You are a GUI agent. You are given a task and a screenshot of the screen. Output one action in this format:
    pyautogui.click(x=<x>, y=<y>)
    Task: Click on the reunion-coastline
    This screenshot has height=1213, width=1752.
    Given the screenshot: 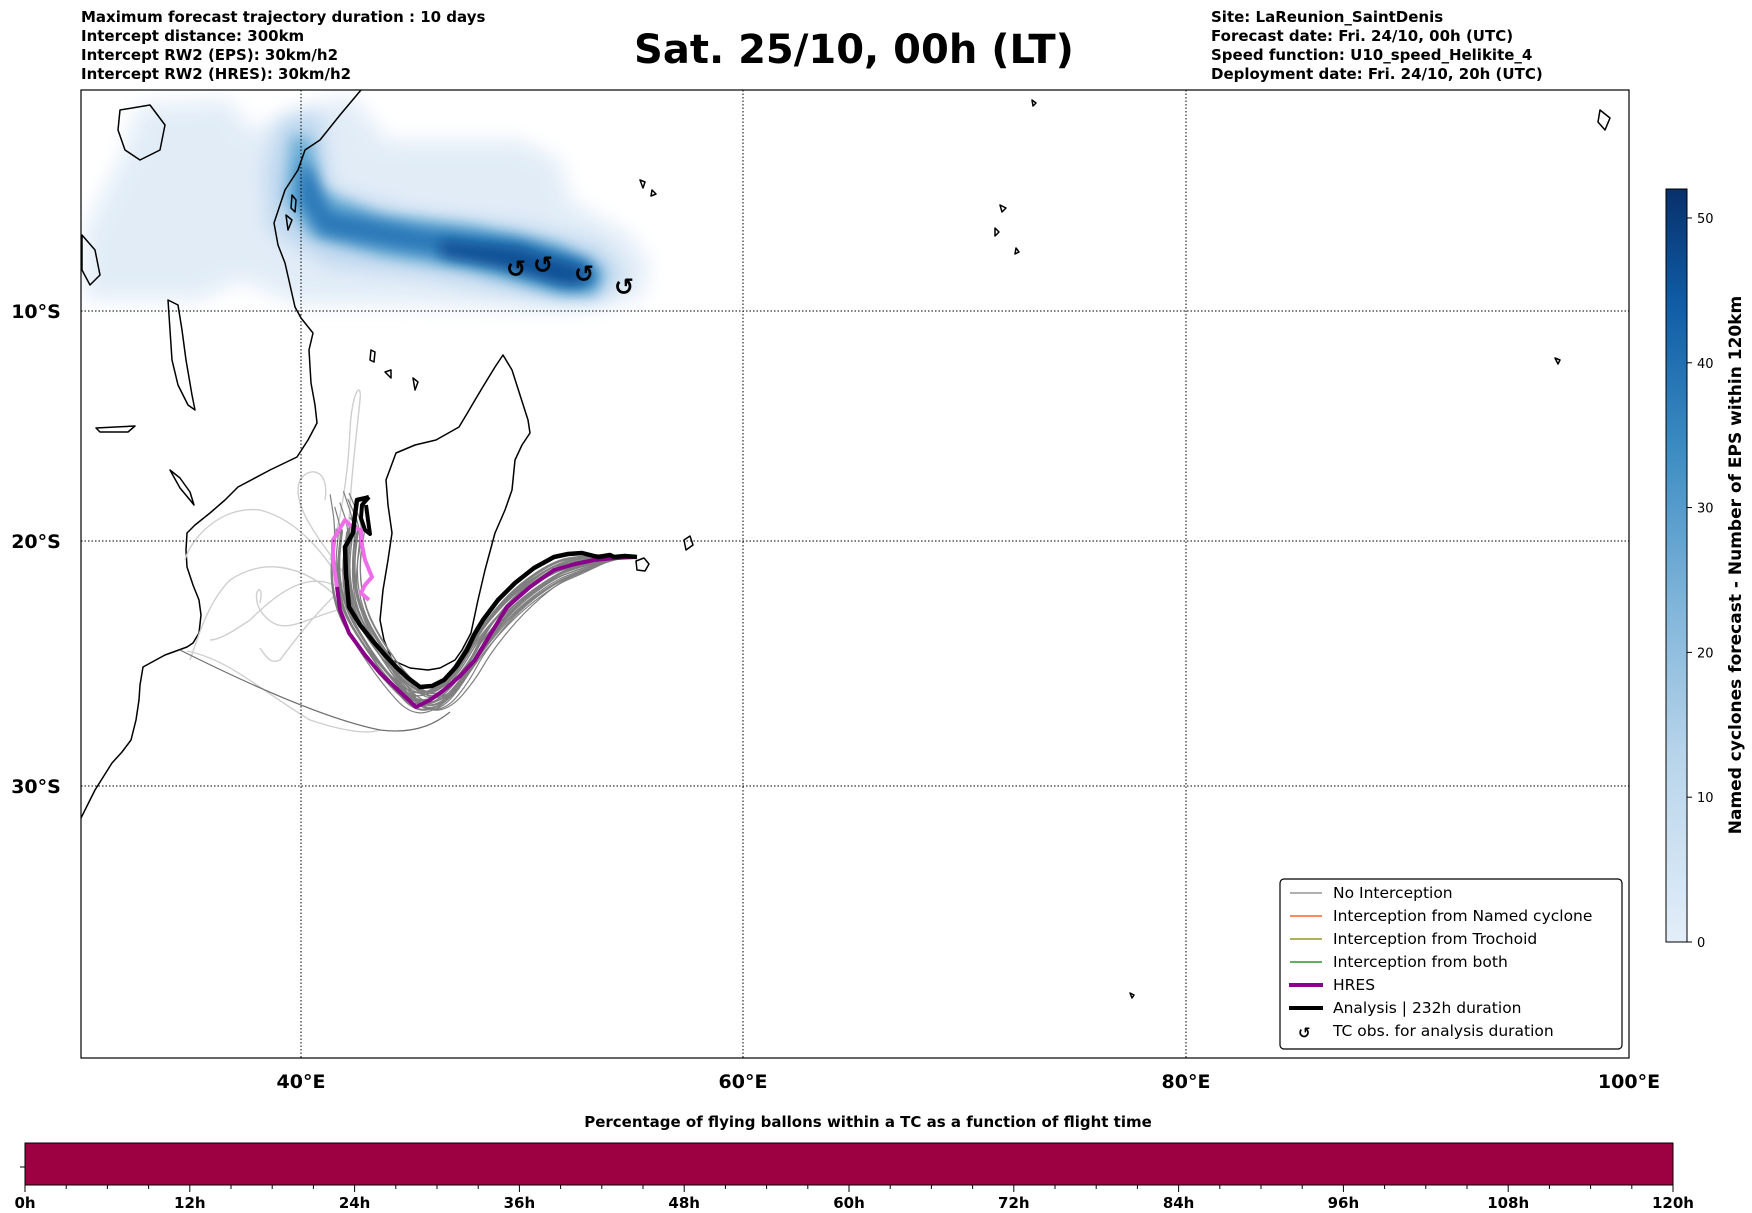 What is the action you would take?
    pyautogui.click(x=642, y=564)
    